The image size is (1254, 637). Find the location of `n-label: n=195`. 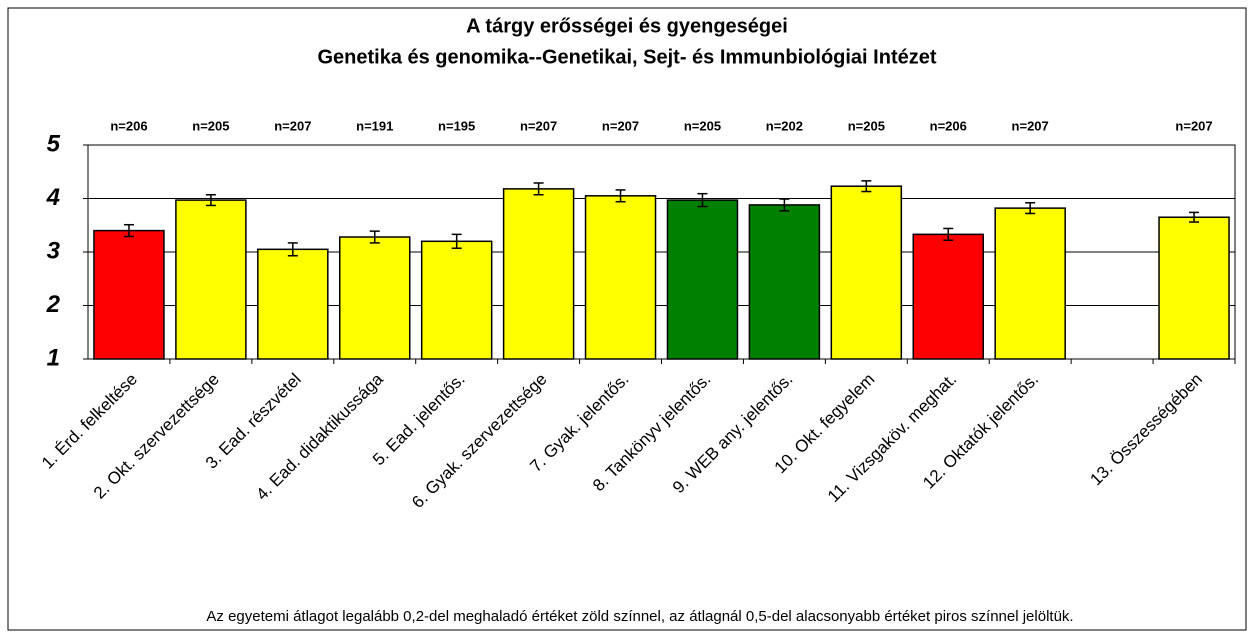

n-label: n=195 is located at coordinates (456, 125).